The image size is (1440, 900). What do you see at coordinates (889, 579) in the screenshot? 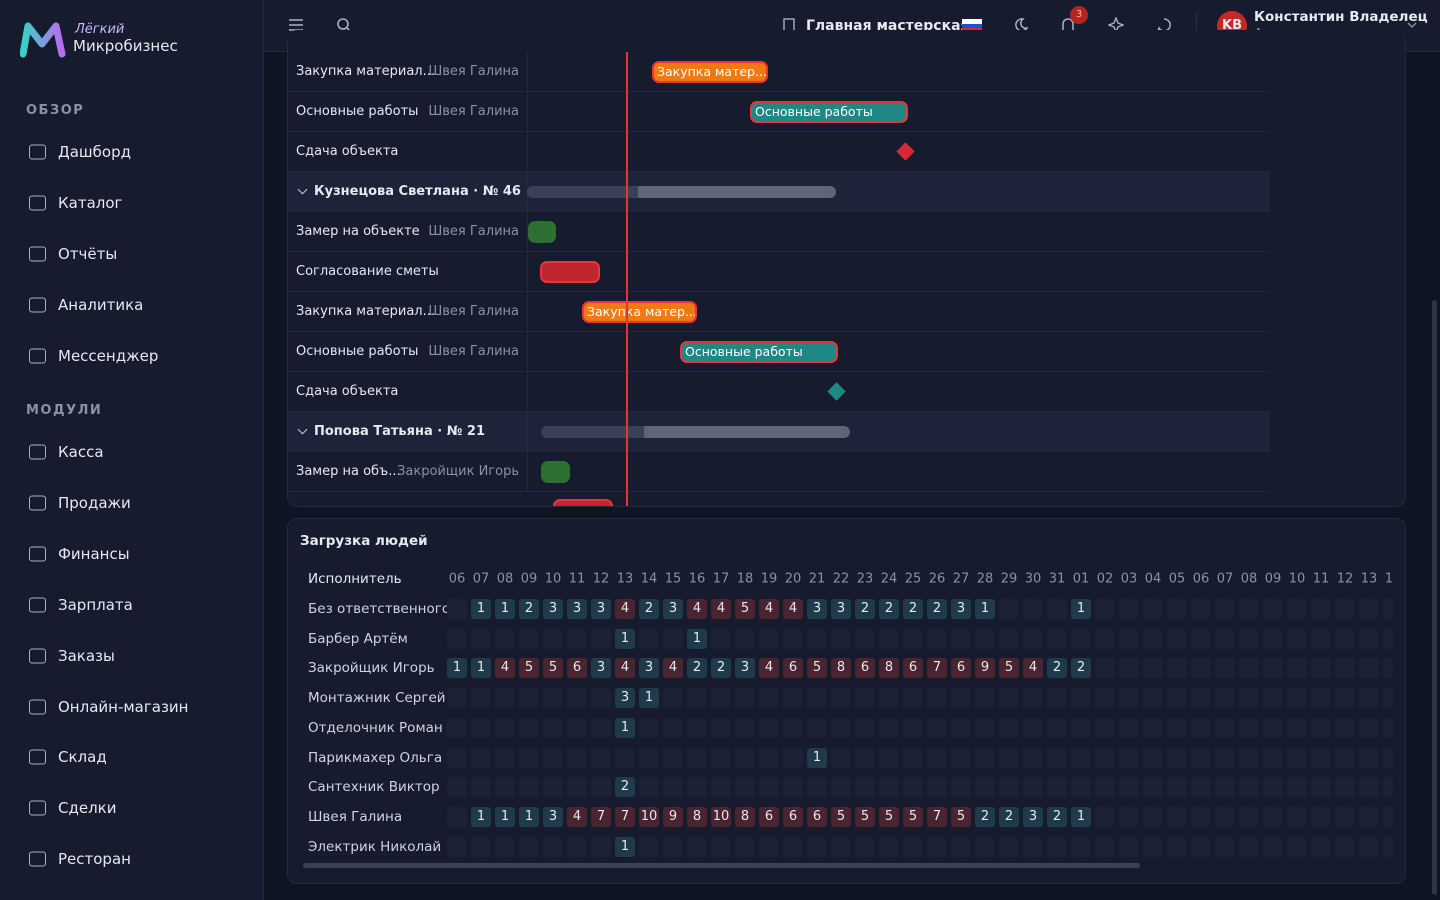
I see `day-label: 24` at bounding box center [889, 579].